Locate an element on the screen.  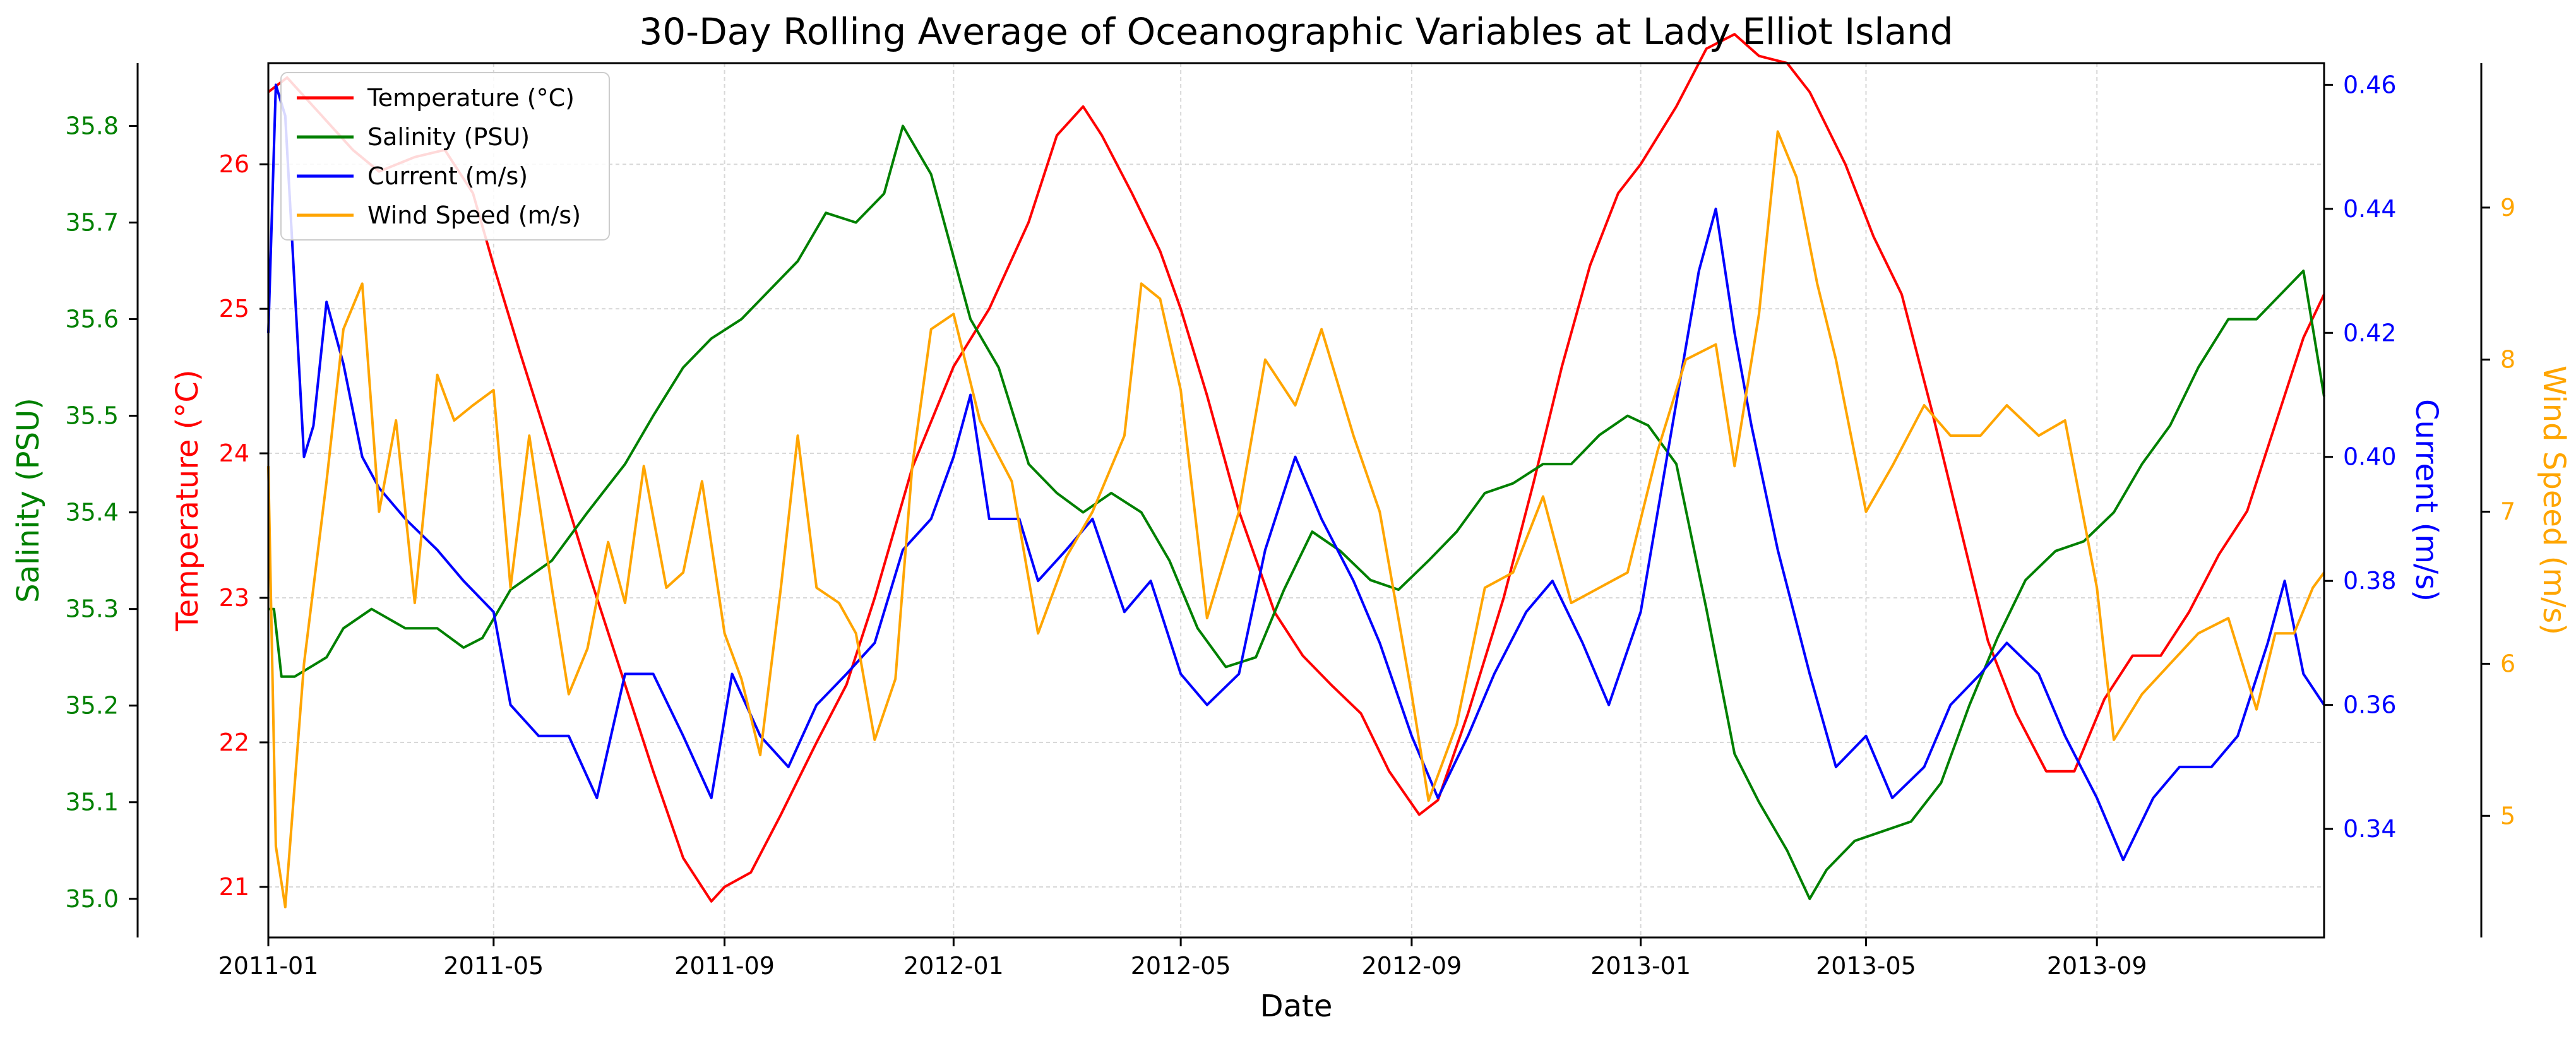
legend-frame is located at coordinates (445, 156).